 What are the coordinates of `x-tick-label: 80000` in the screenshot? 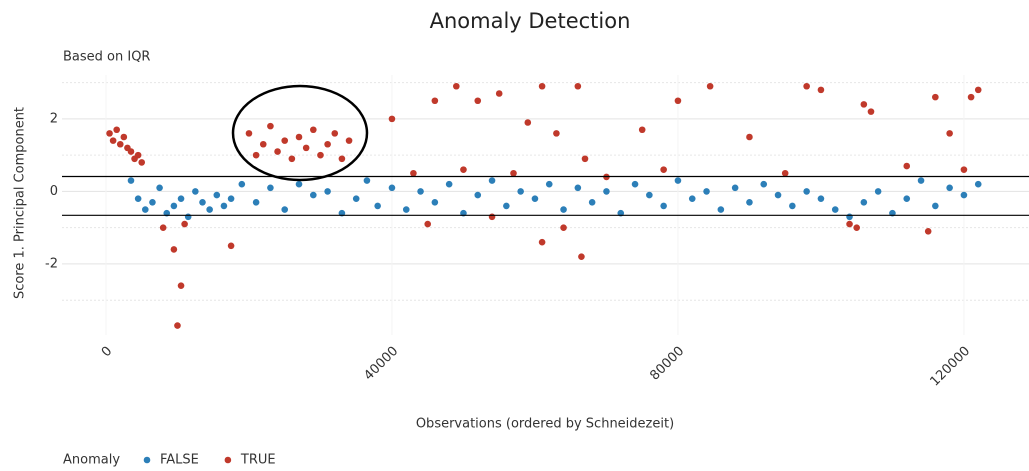 It's located at (667, 364).